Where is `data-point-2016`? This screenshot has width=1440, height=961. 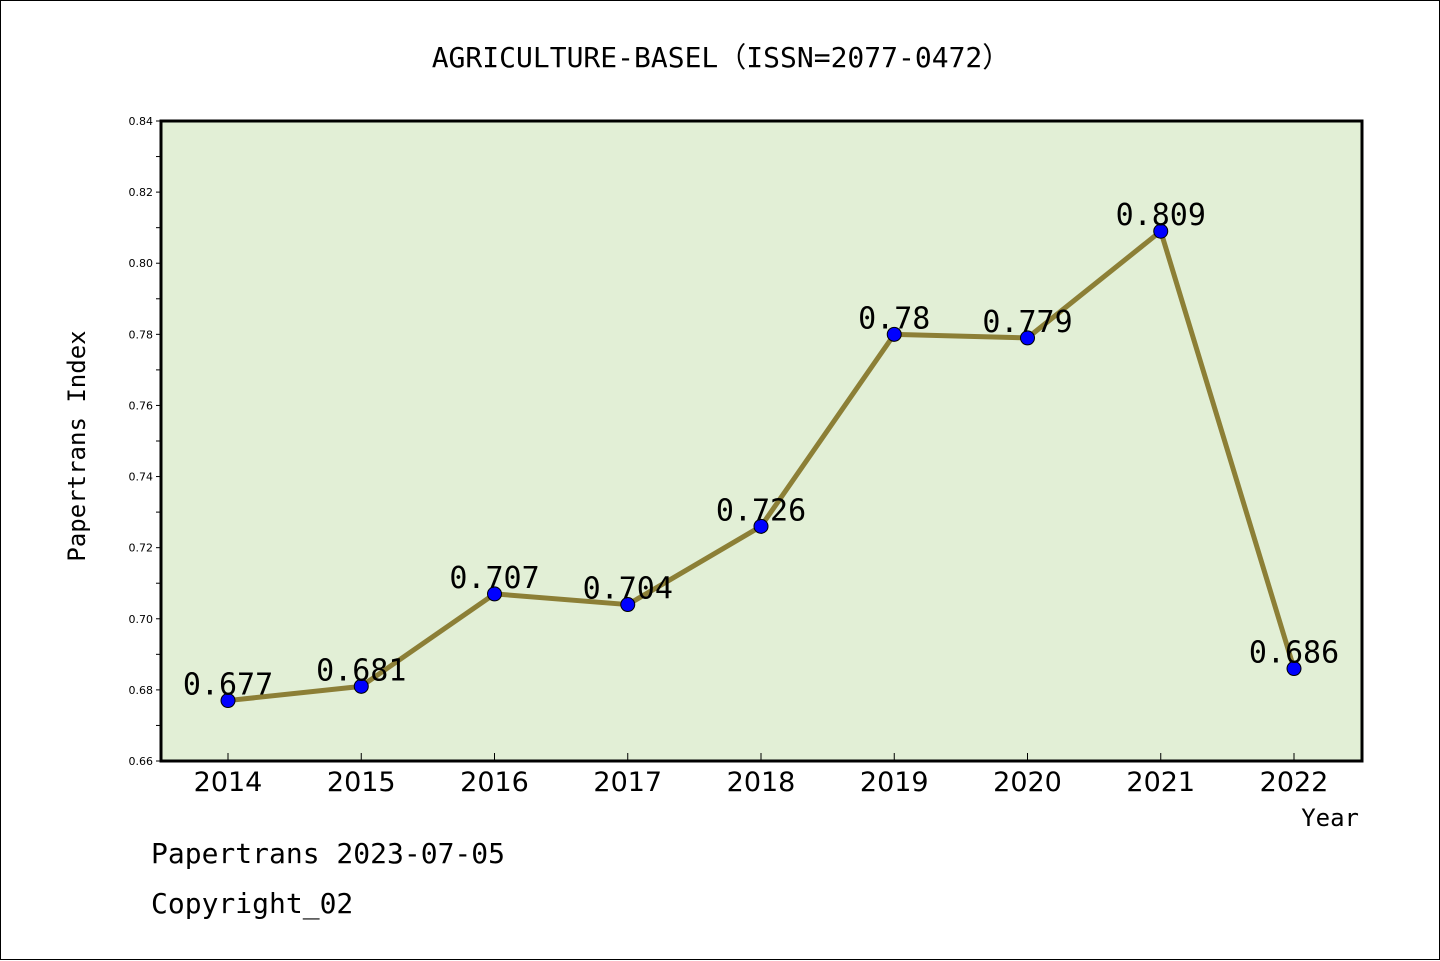
data-point-2016 is located at coordinates (494, 594).